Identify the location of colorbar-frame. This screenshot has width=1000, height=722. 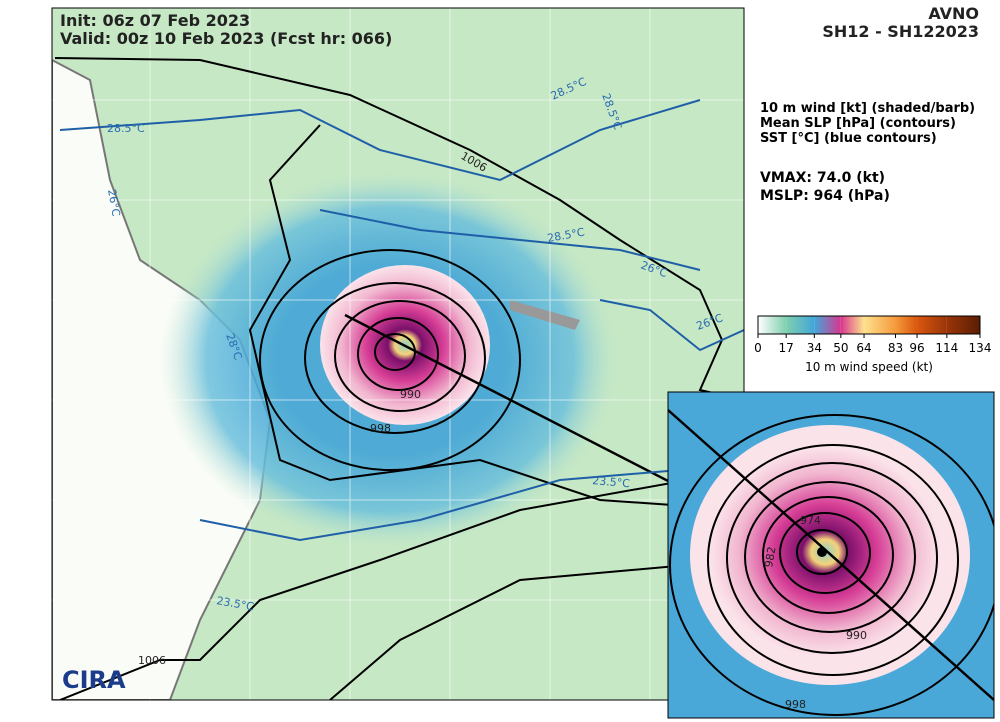
(869, 325).